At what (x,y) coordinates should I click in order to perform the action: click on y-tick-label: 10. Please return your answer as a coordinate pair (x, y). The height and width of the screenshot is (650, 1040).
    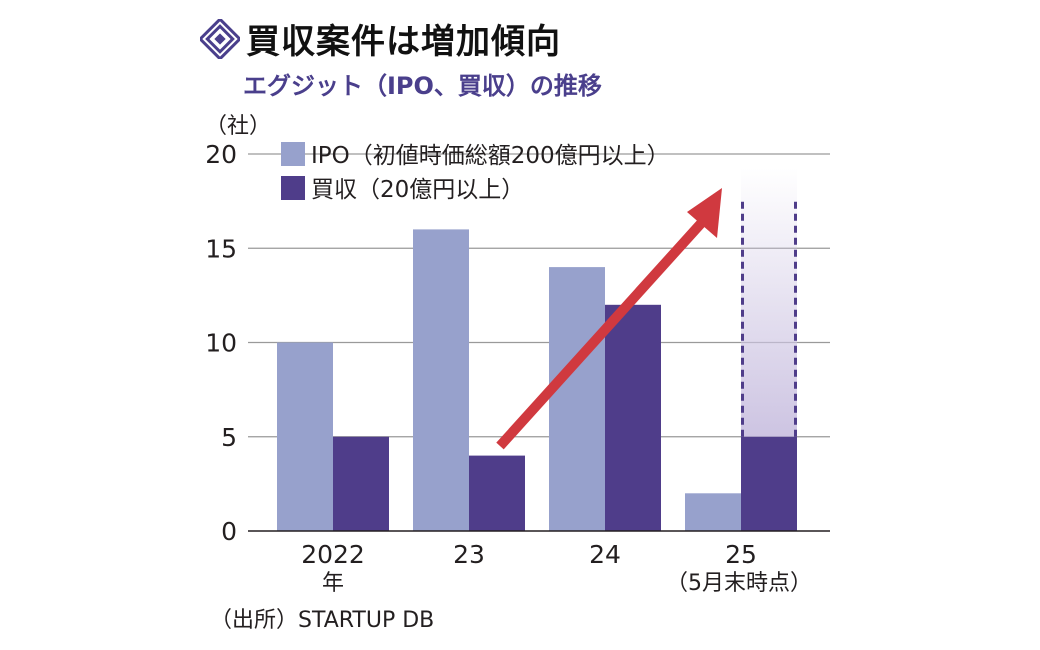
    Looking at the image, I should click on (221, 343).